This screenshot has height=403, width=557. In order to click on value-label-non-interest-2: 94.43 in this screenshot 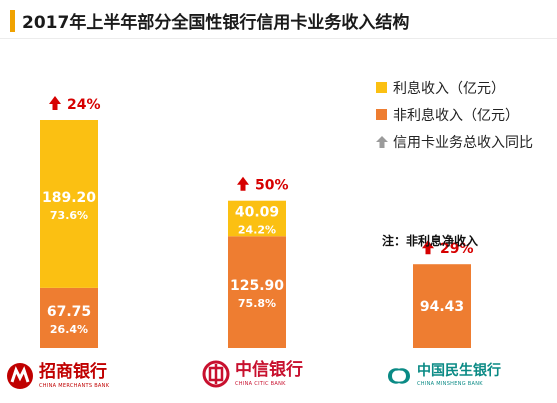, I will do `click(442, 307)`.